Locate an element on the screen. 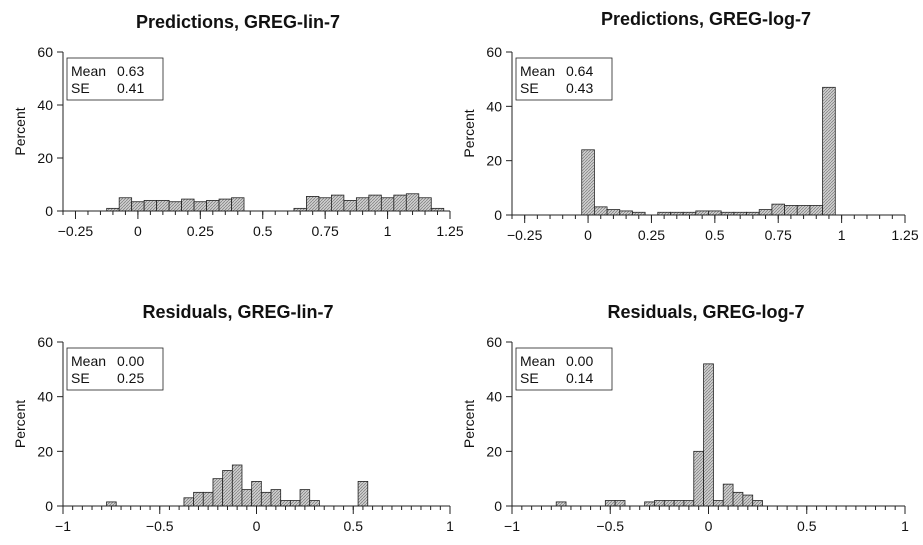 Image resolution: width=923 pixels, height=545 pixels. x-tick-label: 0.25 is located at coordinates (200, 231).